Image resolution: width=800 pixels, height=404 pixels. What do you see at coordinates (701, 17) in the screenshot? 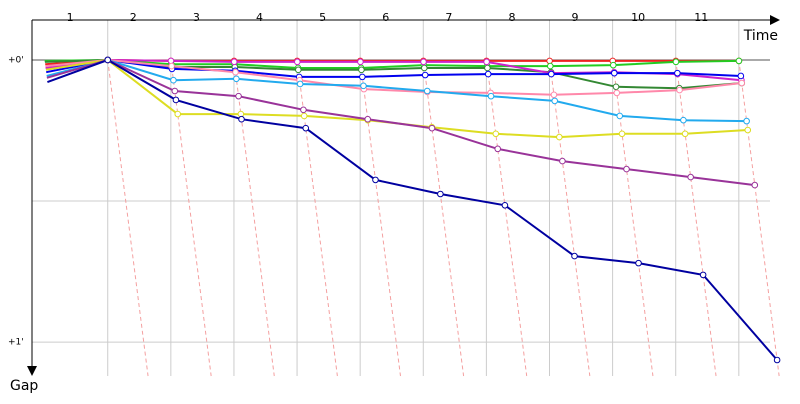
I see `x-tick-label: 11` at bounding box center [701, 17].